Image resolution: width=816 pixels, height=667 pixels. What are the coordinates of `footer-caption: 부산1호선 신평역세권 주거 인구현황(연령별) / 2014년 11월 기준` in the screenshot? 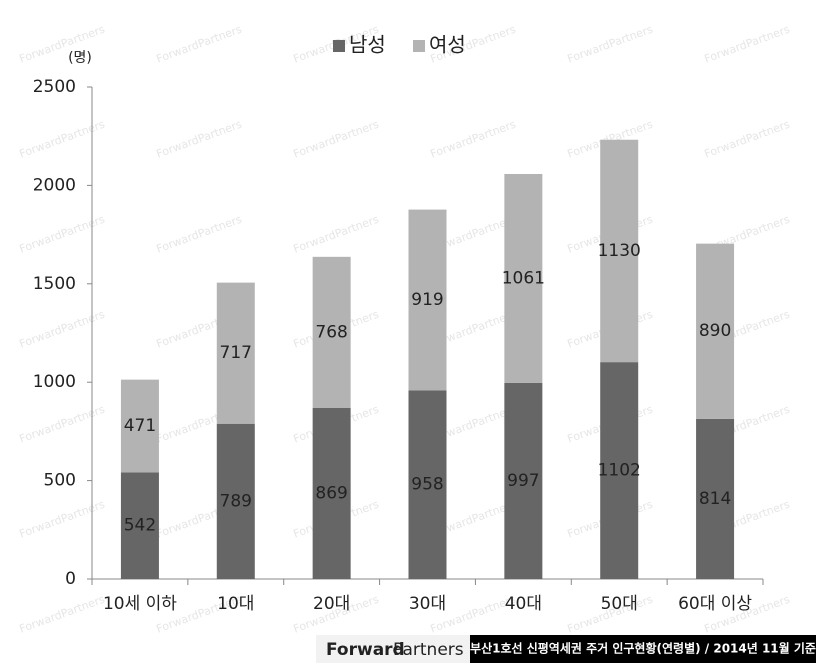 It's located at (643, 648).